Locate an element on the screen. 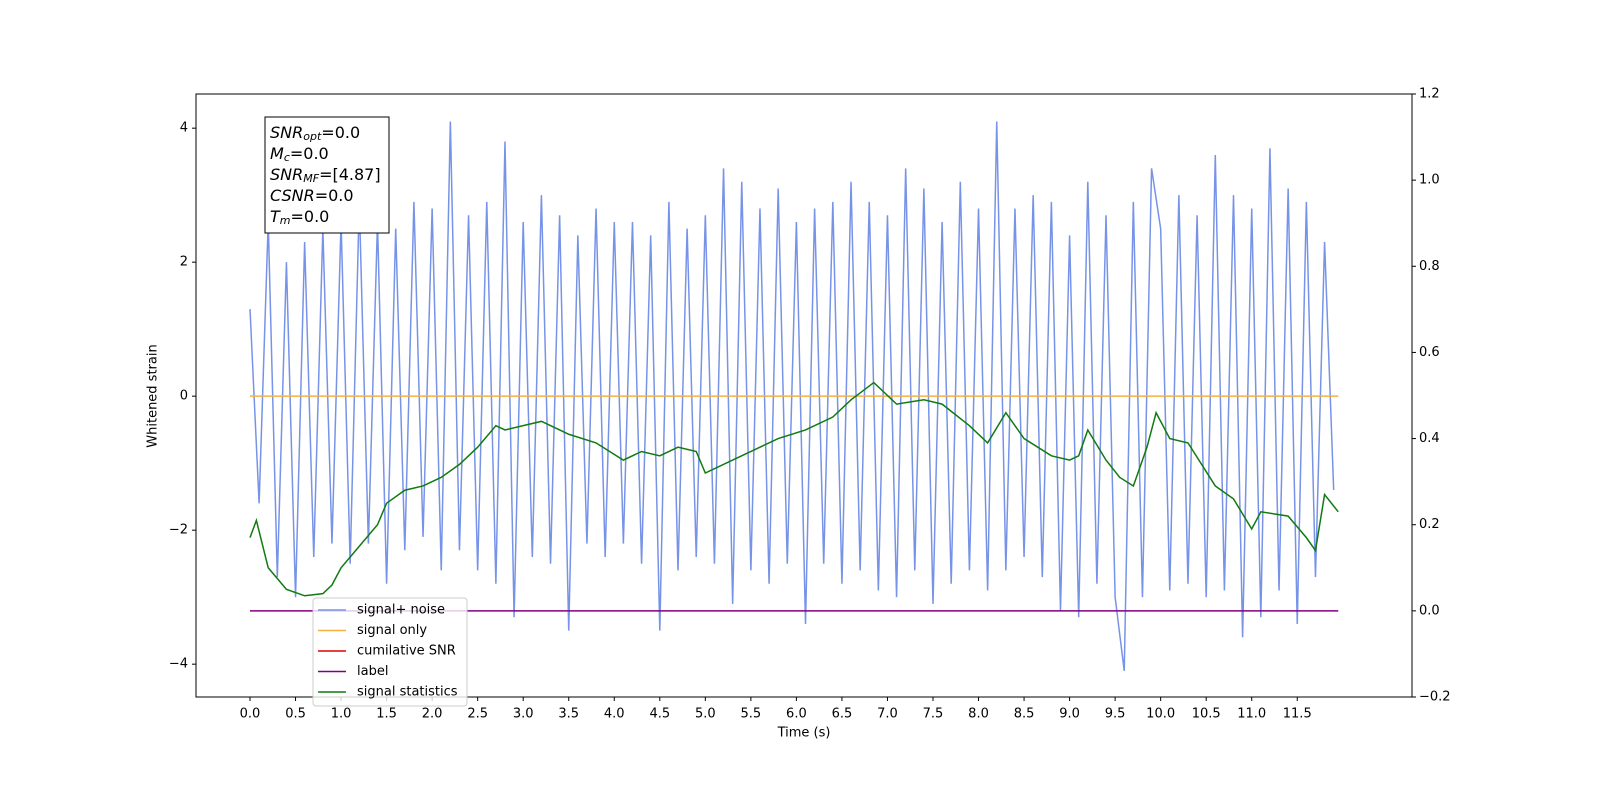  annotation: SNRopt=0.0 is located at coordinates (315, 133).